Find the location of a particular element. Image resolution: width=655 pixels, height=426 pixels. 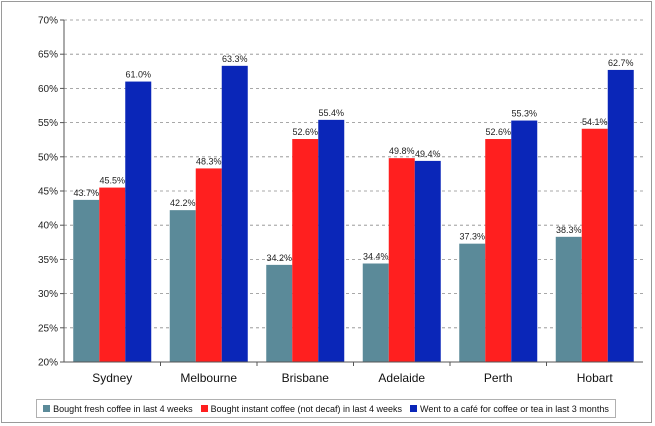

y-tick-label: 25% is located at coordinates (48, 328).